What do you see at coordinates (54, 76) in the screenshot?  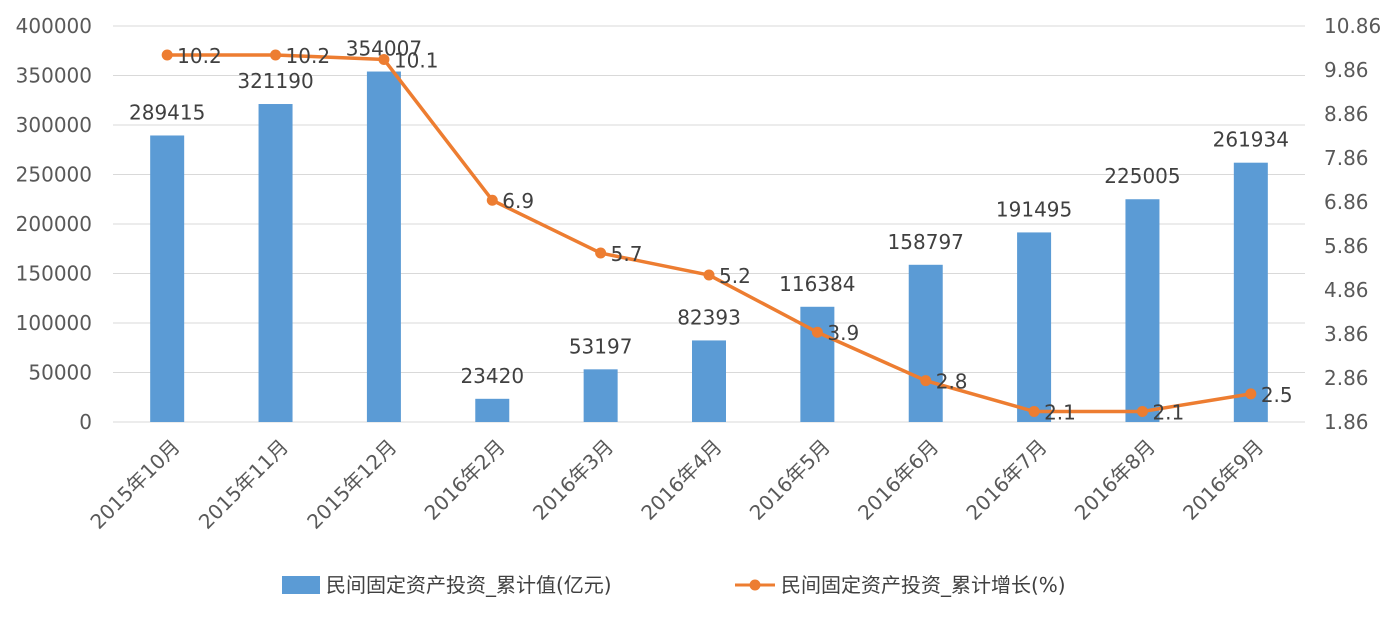 I see `left-tick-label: 350000` at bounding box center [54, 76].